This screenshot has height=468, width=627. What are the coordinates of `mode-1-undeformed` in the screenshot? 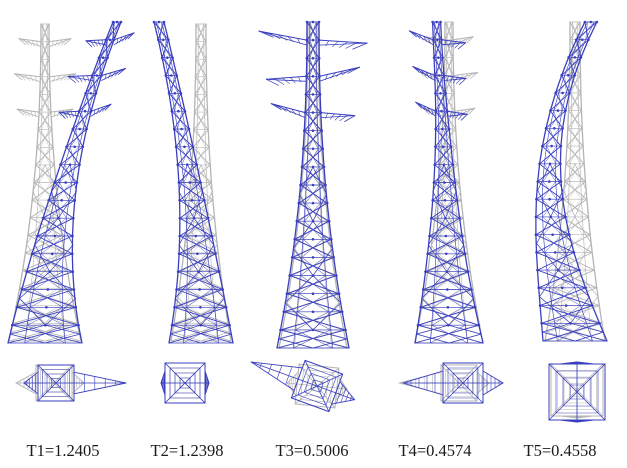 It's located at (45, 182).